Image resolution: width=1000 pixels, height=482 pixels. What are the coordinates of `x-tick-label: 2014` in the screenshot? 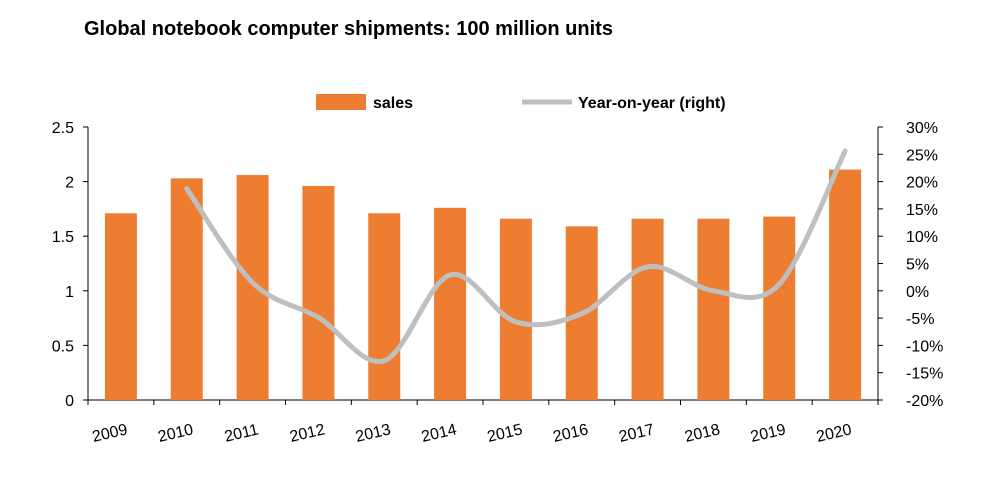 It's located at (439, 433).